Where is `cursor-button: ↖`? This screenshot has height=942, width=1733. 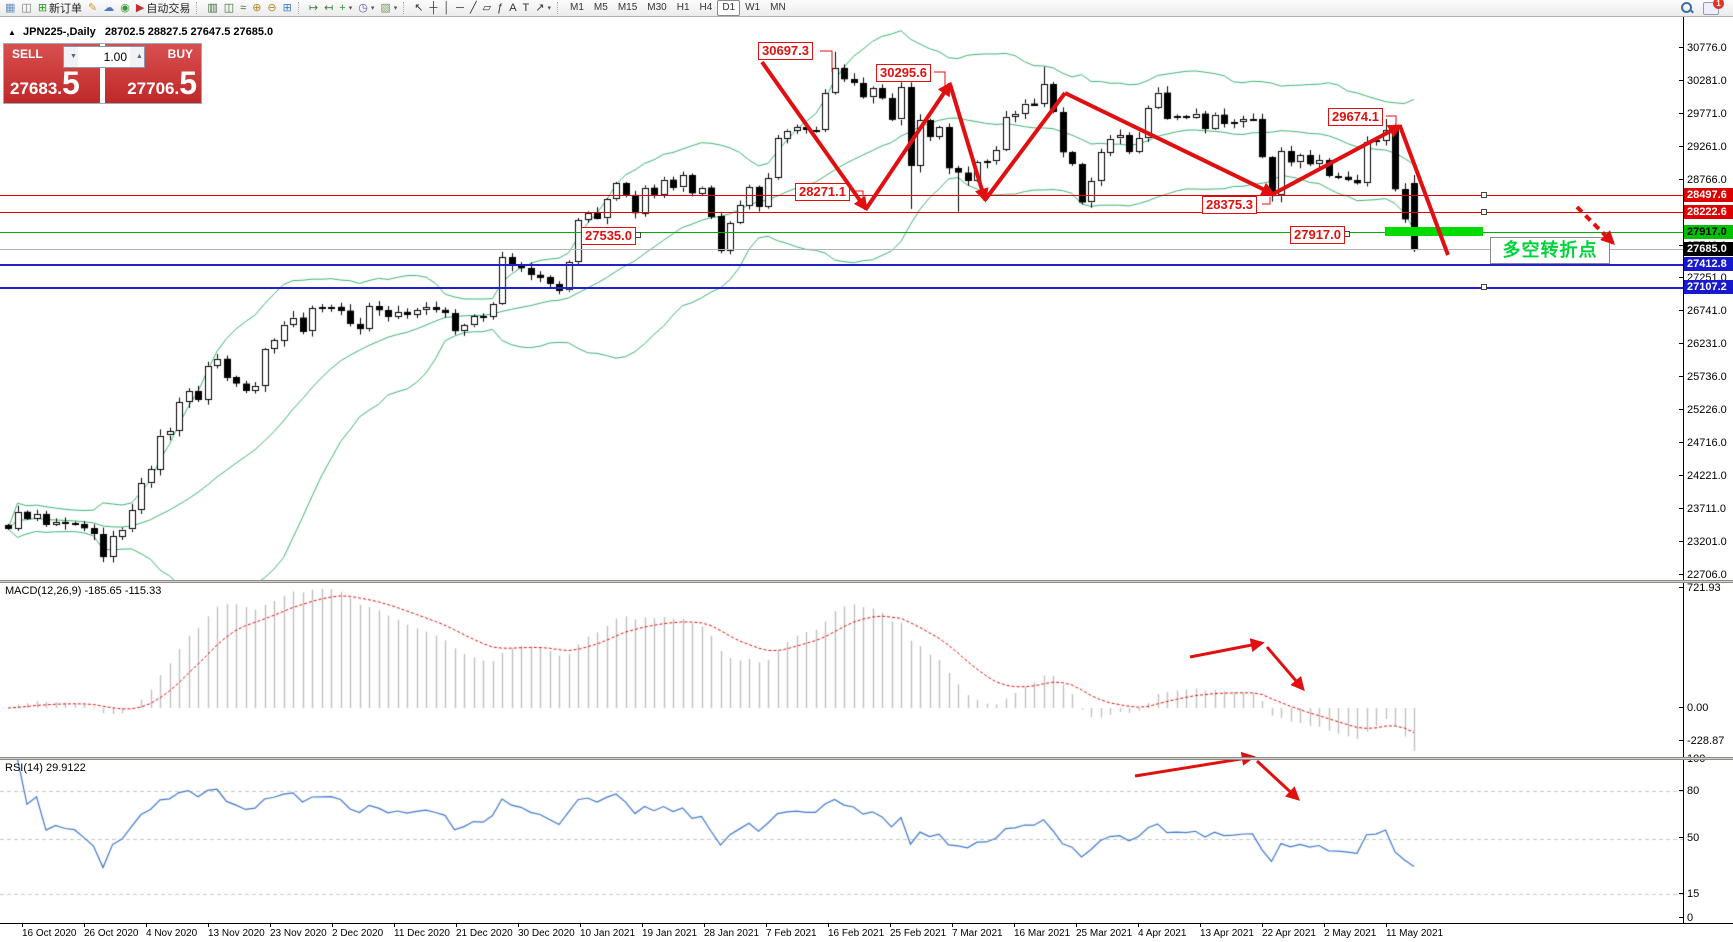 cursor-button: ↖ is located at coordinates (418, 8).